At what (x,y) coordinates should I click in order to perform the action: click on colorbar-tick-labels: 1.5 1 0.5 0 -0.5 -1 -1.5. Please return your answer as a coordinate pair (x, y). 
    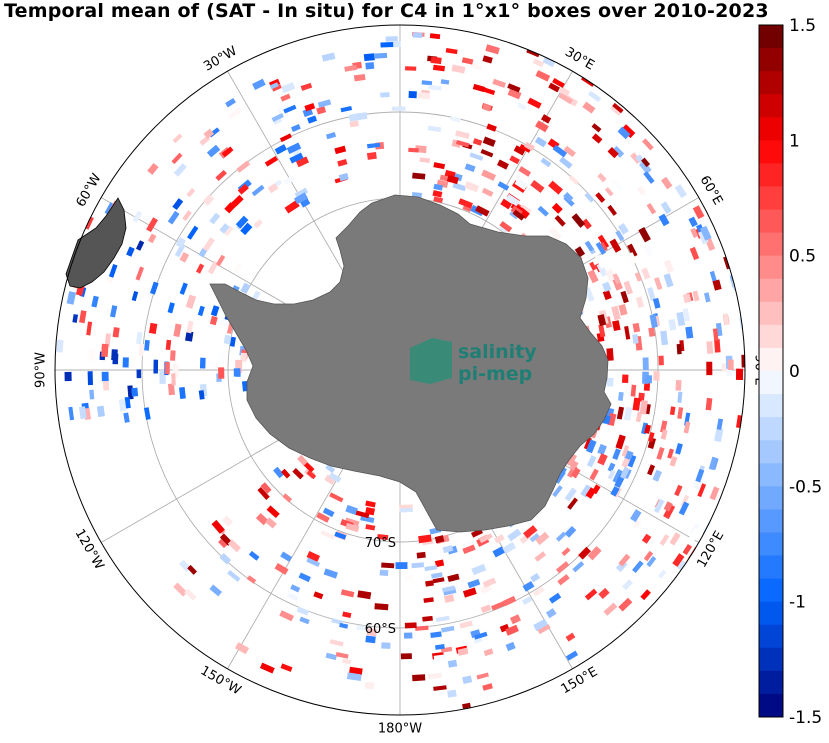
    Looking at the image, I should click on (805, 372).